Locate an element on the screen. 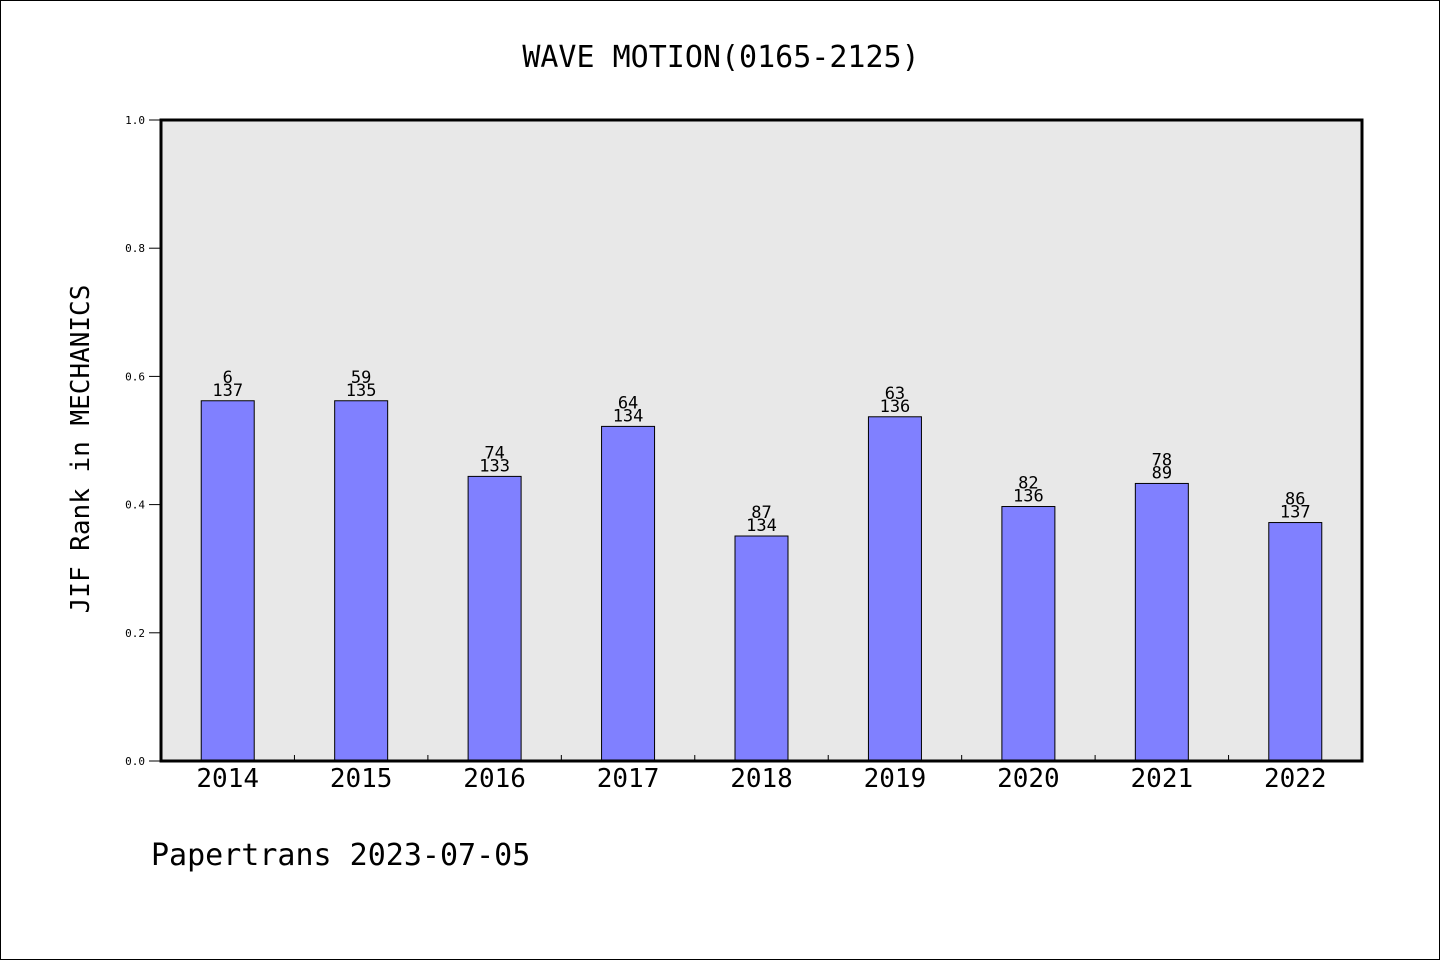 The width and height of the screenshot is (1440, 961). bar-2016 is located at coordinates (494, 618).